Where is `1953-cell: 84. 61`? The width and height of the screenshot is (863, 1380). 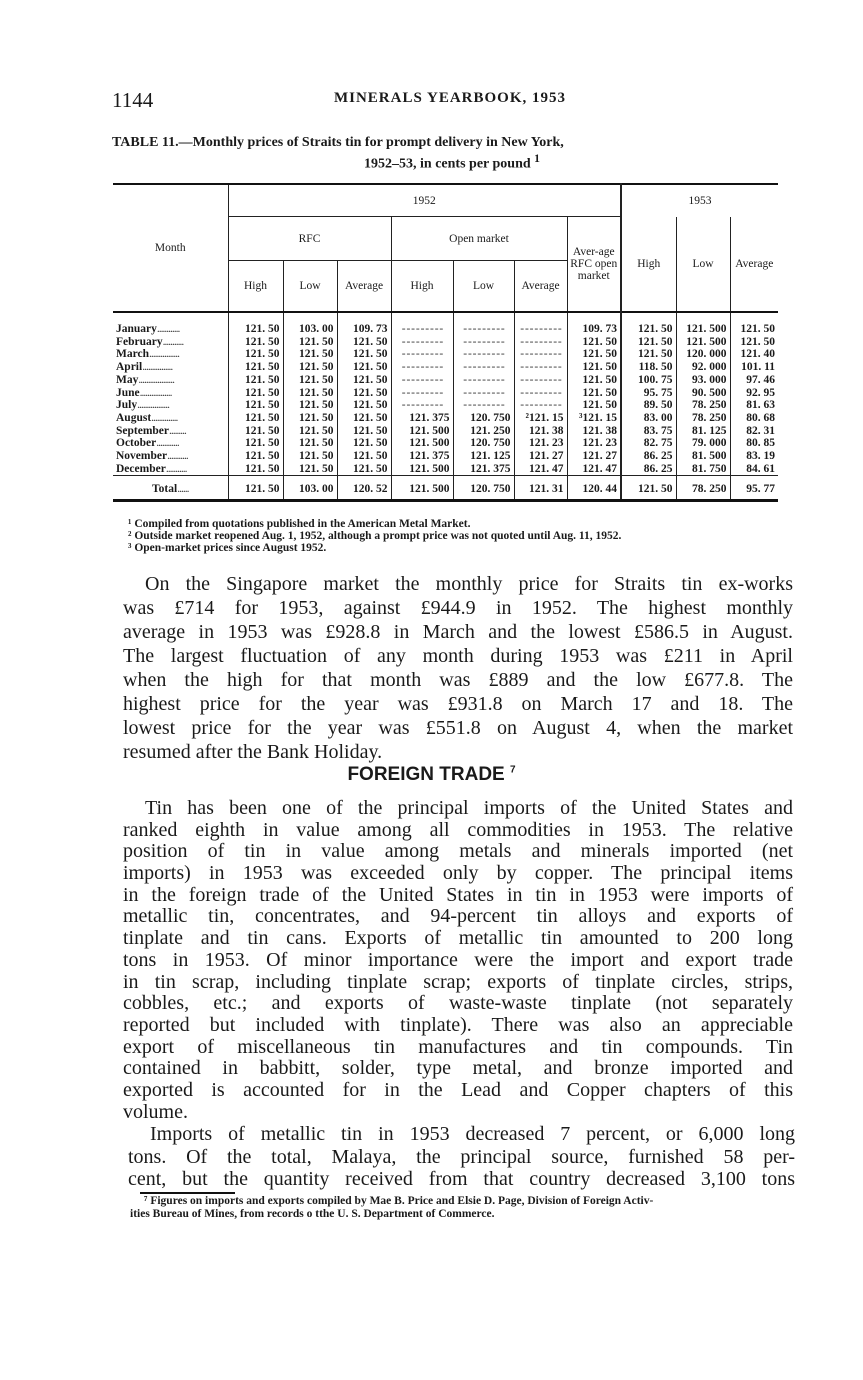
1953-cell: 84. 61 is located at coordinates (753, 469).